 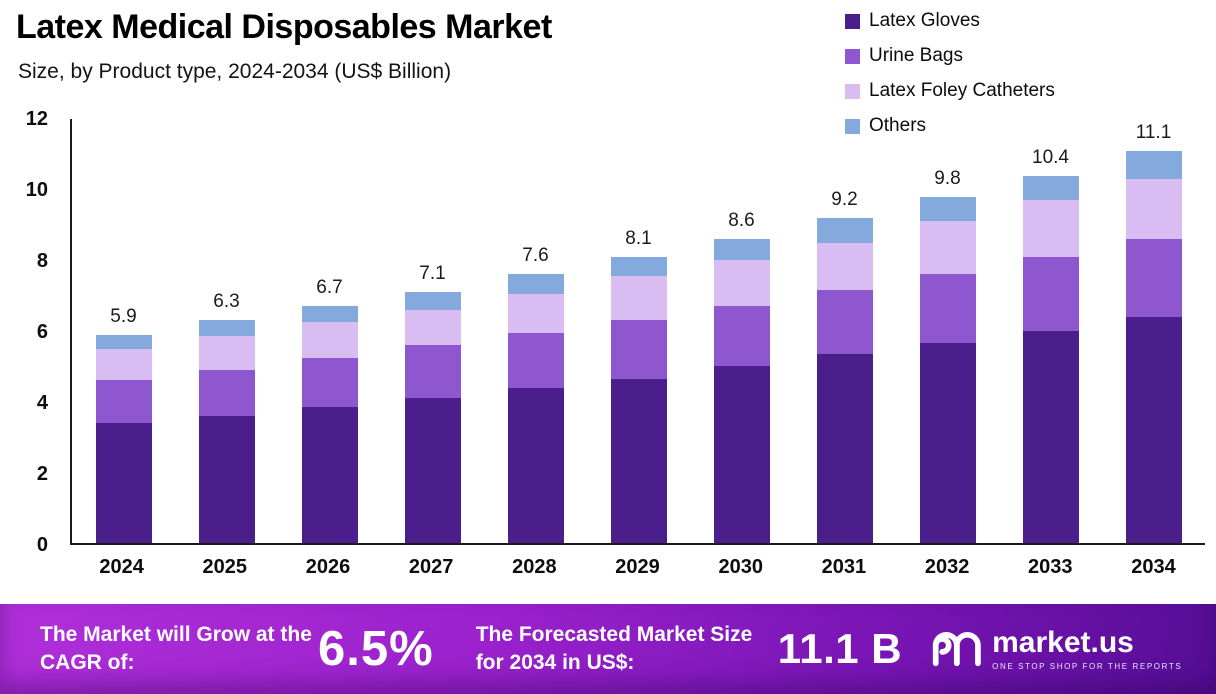 What do you see at coordinates (1063, 642) in the screenshot?
I see `brand-name: market.us` at bounding box center [1063, 642].